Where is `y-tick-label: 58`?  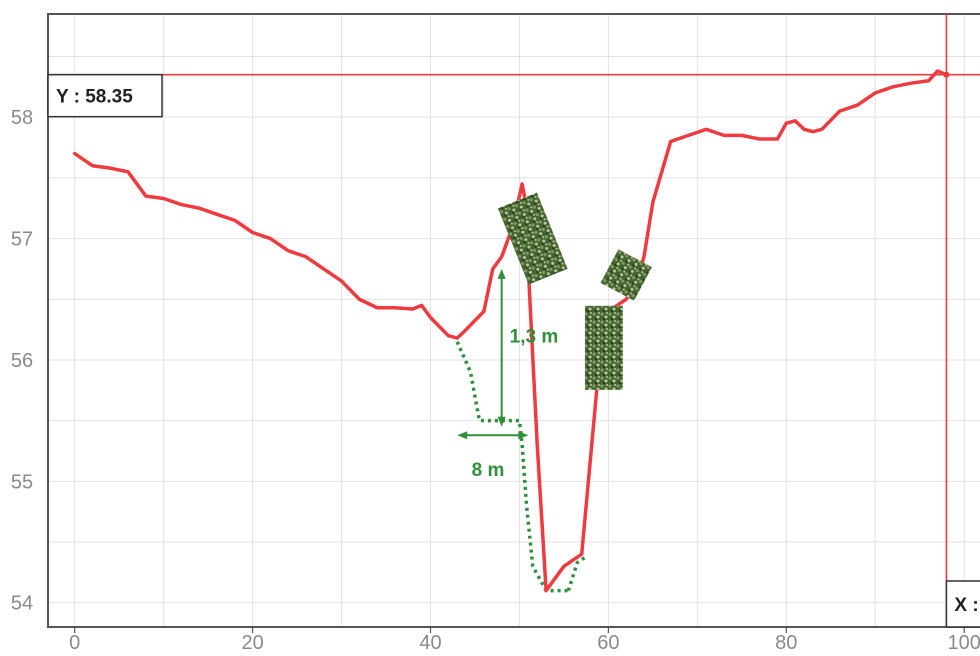 y-tick-label: 58 is located at coordinates (22, 118).